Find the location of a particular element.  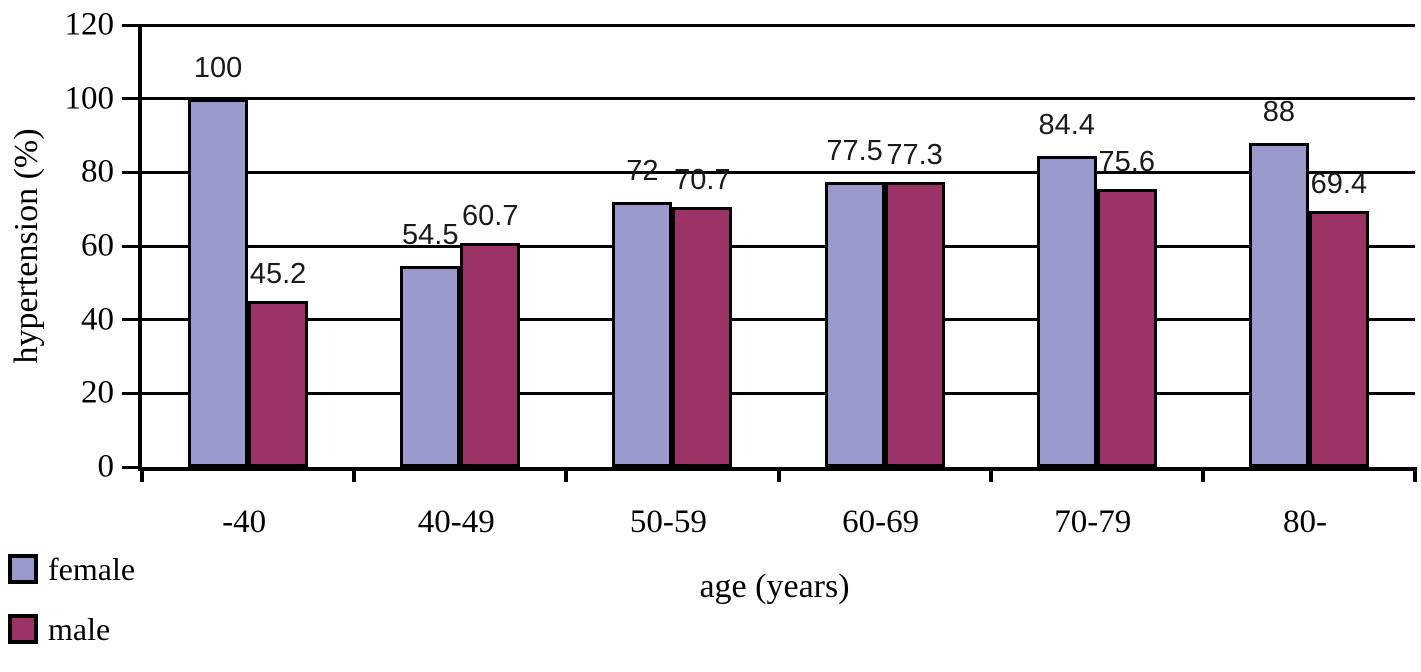

bar-label-male--40: 45.2 is located at coordinates (278, 273).